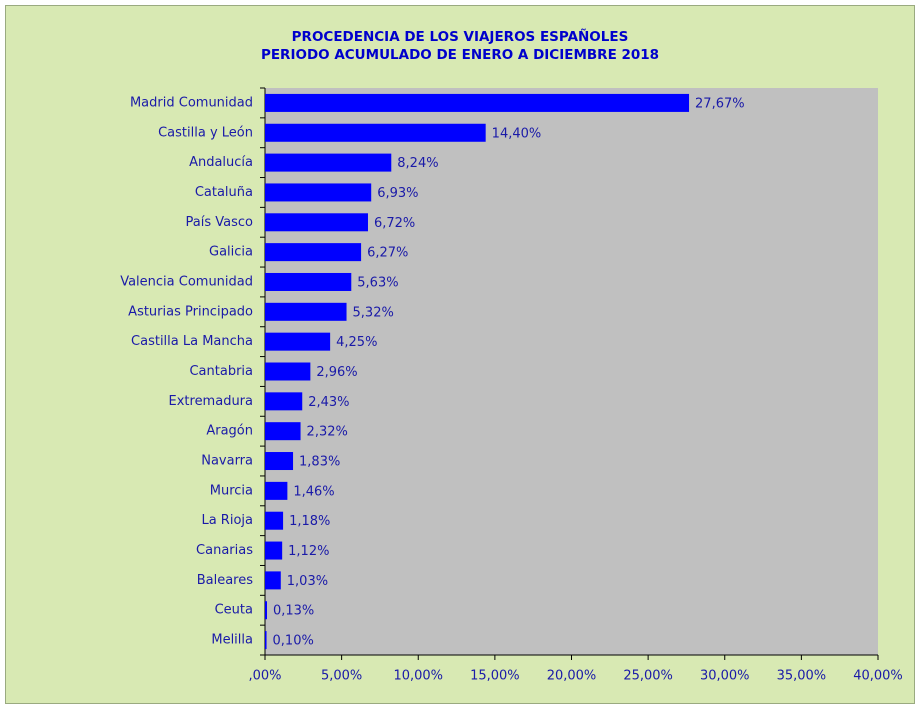  What do you see at coordinates (224, 550) in the screenshot?
I see `y-tick-label: Canarias` at bounding box center [224, 550].